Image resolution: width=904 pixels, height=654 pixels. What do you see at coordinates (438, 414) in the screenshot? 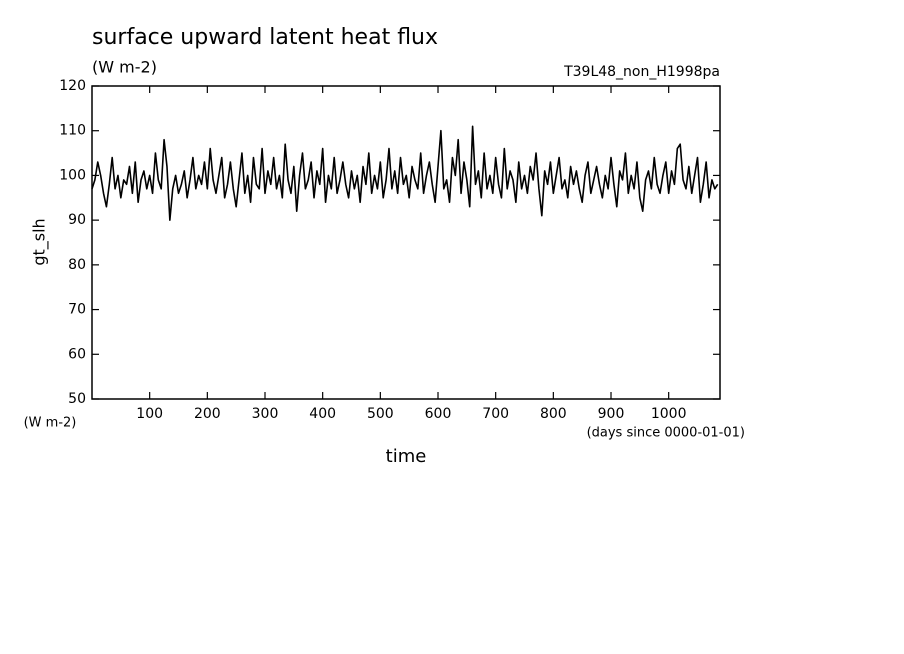
I see `x-tick-label: 600` at bounding box center [438, 414].